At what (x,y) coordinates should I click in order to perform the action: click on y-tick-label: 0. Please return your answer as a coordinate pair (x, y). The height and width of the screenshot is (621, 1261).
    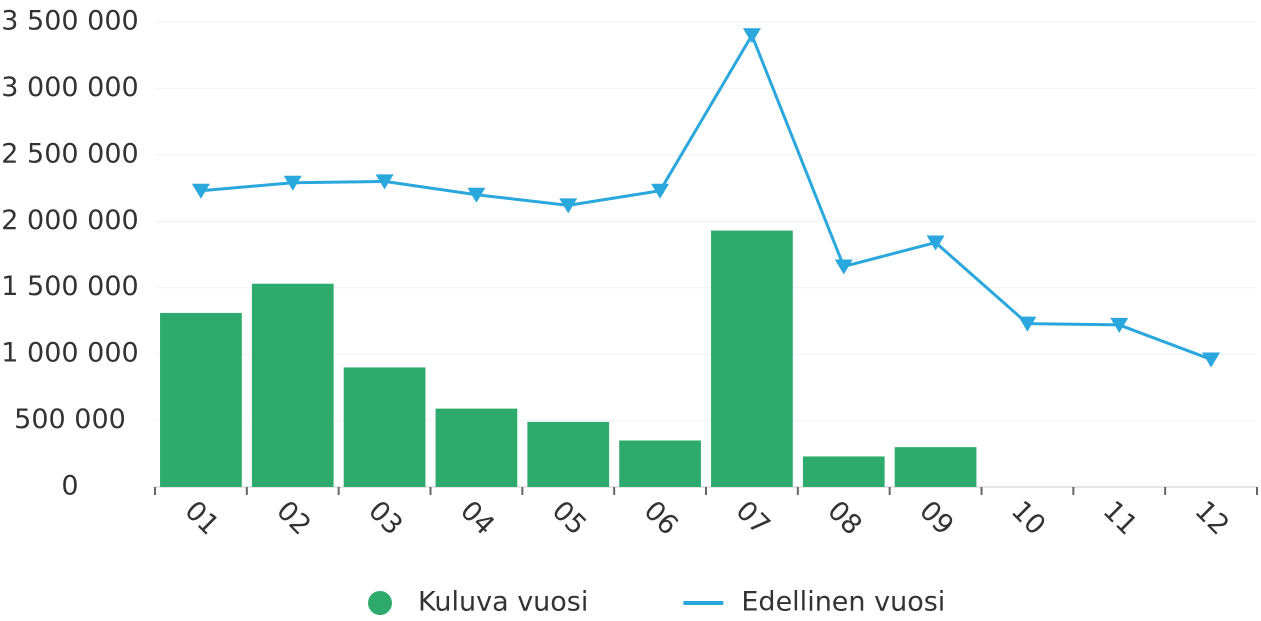
    Looking at the image, I should click on (69, 486).